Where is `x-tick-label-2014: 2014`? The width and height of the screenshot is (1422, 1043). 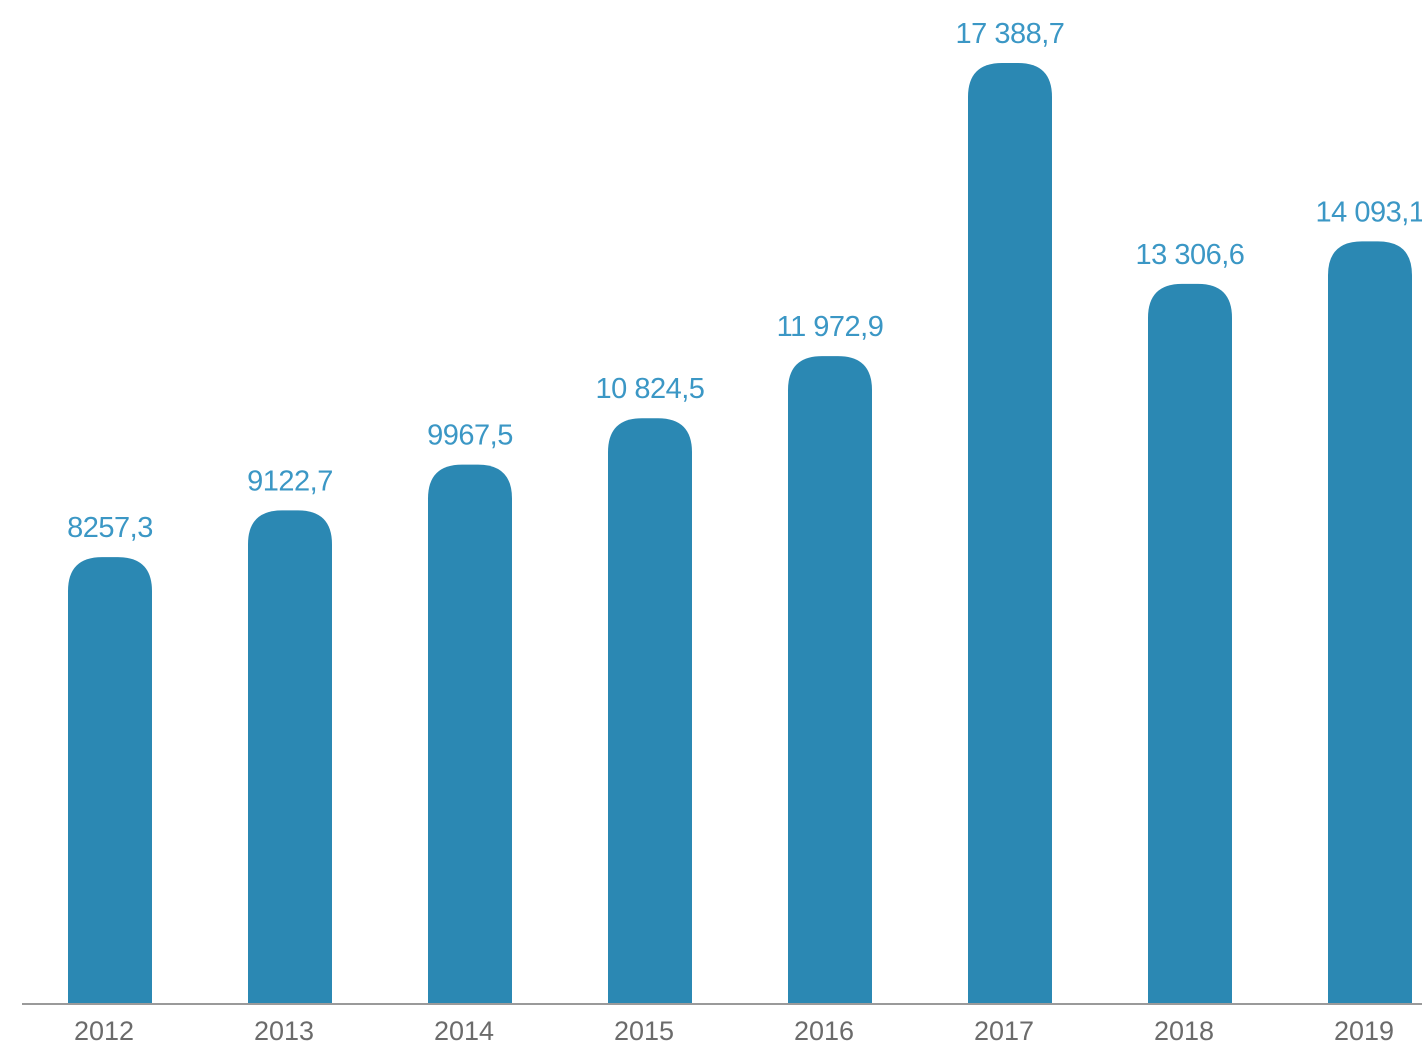
x-tick-label-2014: 2014 is located at coordinates (464, 1029).